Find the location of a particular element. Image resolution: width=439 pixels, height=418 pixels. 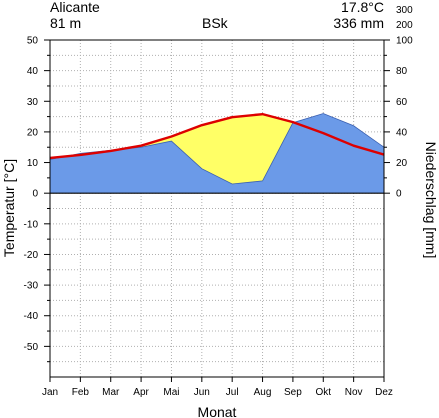

y-tick-label-left: -10 is located at coordinates (31, 224).